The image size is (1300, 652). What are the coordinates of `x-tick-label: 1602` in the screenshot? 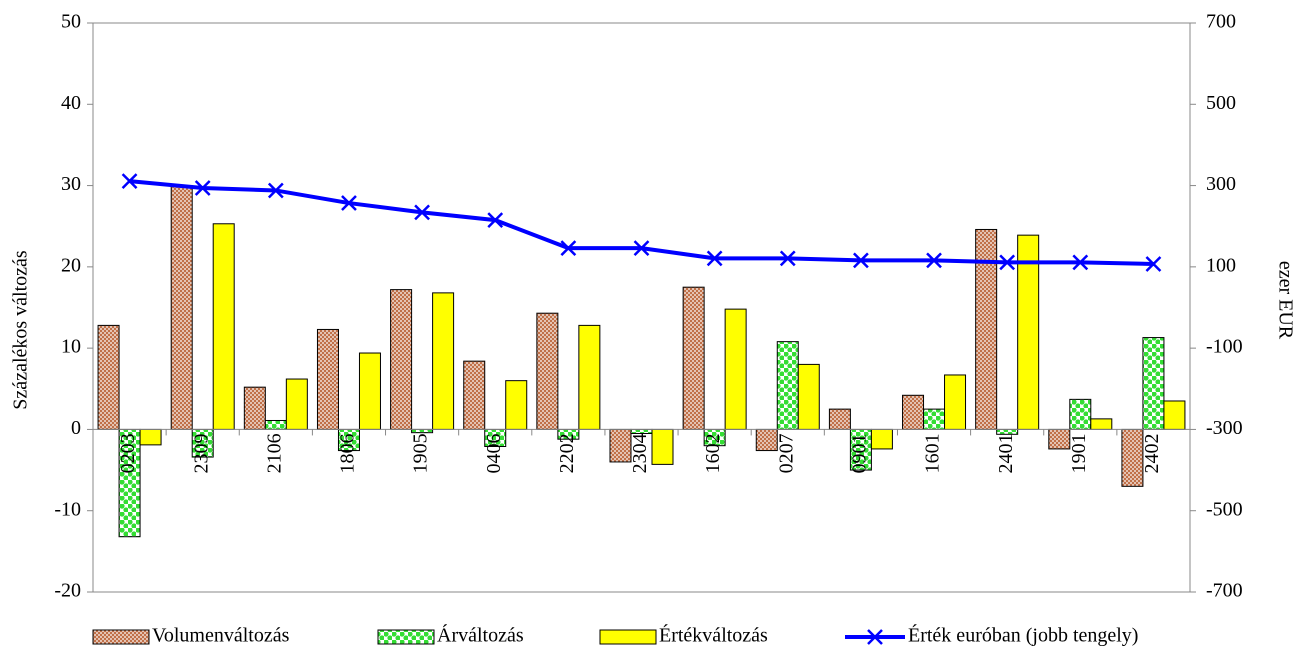 It's located at (713, 453).